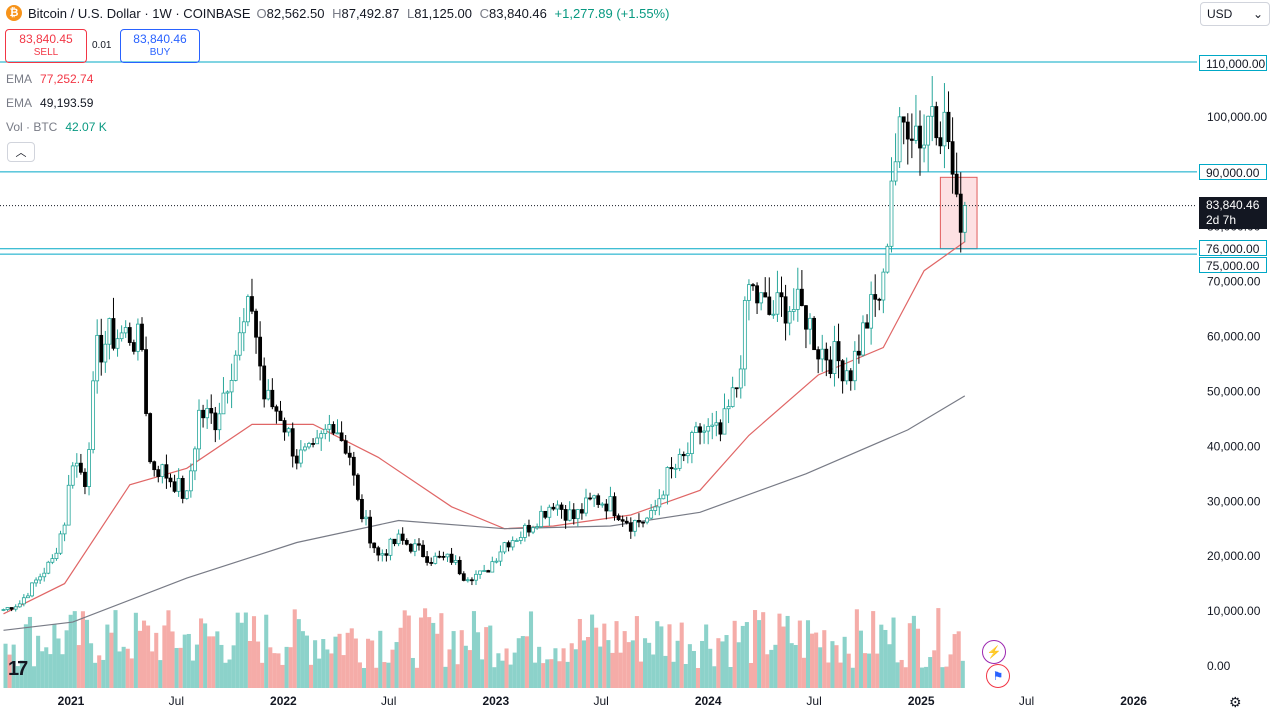 This screenshot has height=712, width=1275. I want to click on gear-icon: ⚙, so click(1235, 702).